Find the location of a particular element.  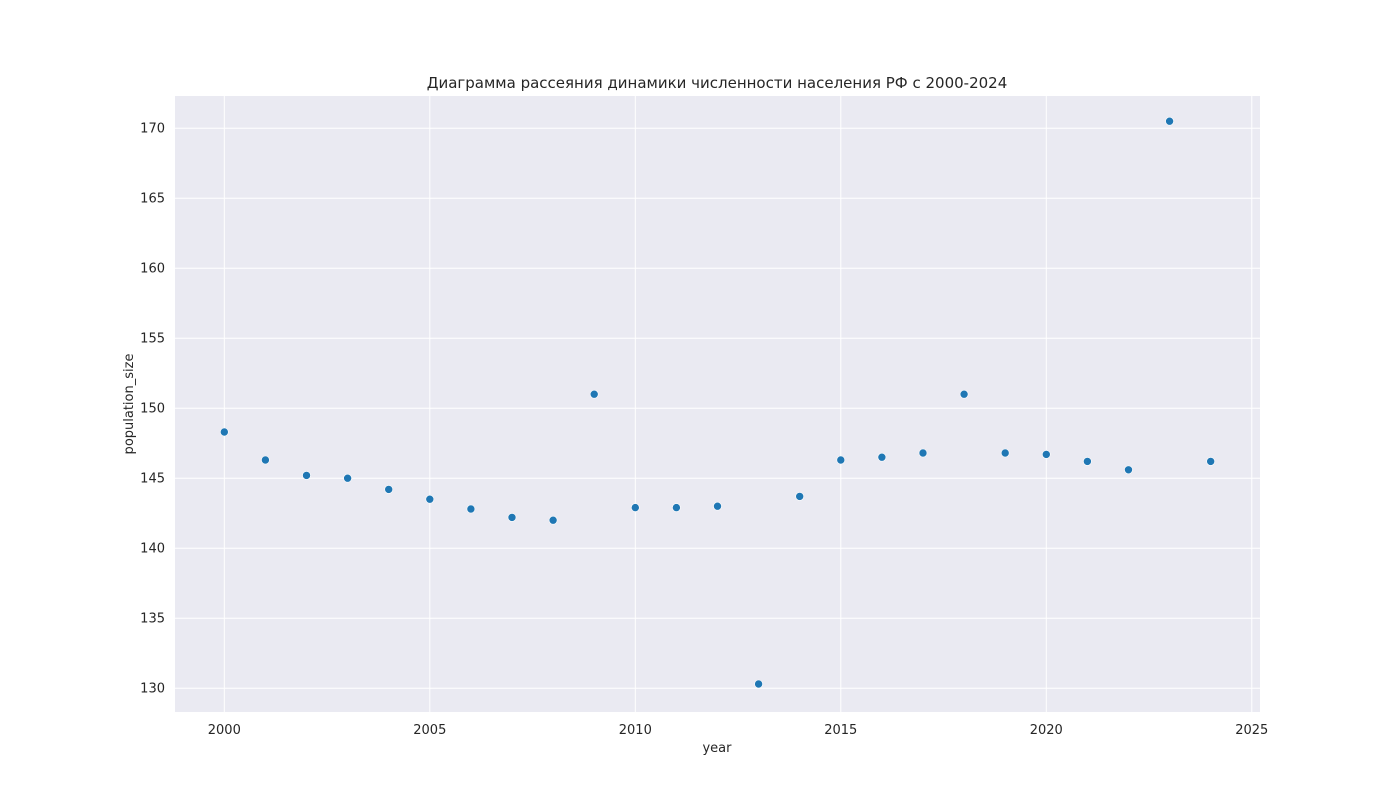

x-tick-label: 2000 is located at coordinates (224, 730).